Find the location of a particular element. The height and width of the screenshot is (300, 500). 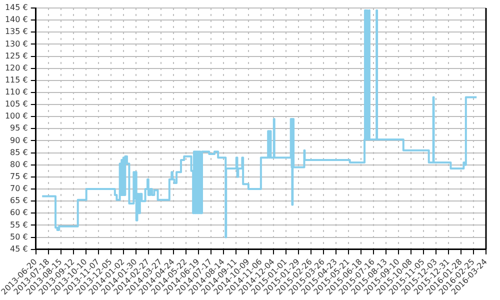

y-tick-label: 60 € is located at coordinates (19, 213).